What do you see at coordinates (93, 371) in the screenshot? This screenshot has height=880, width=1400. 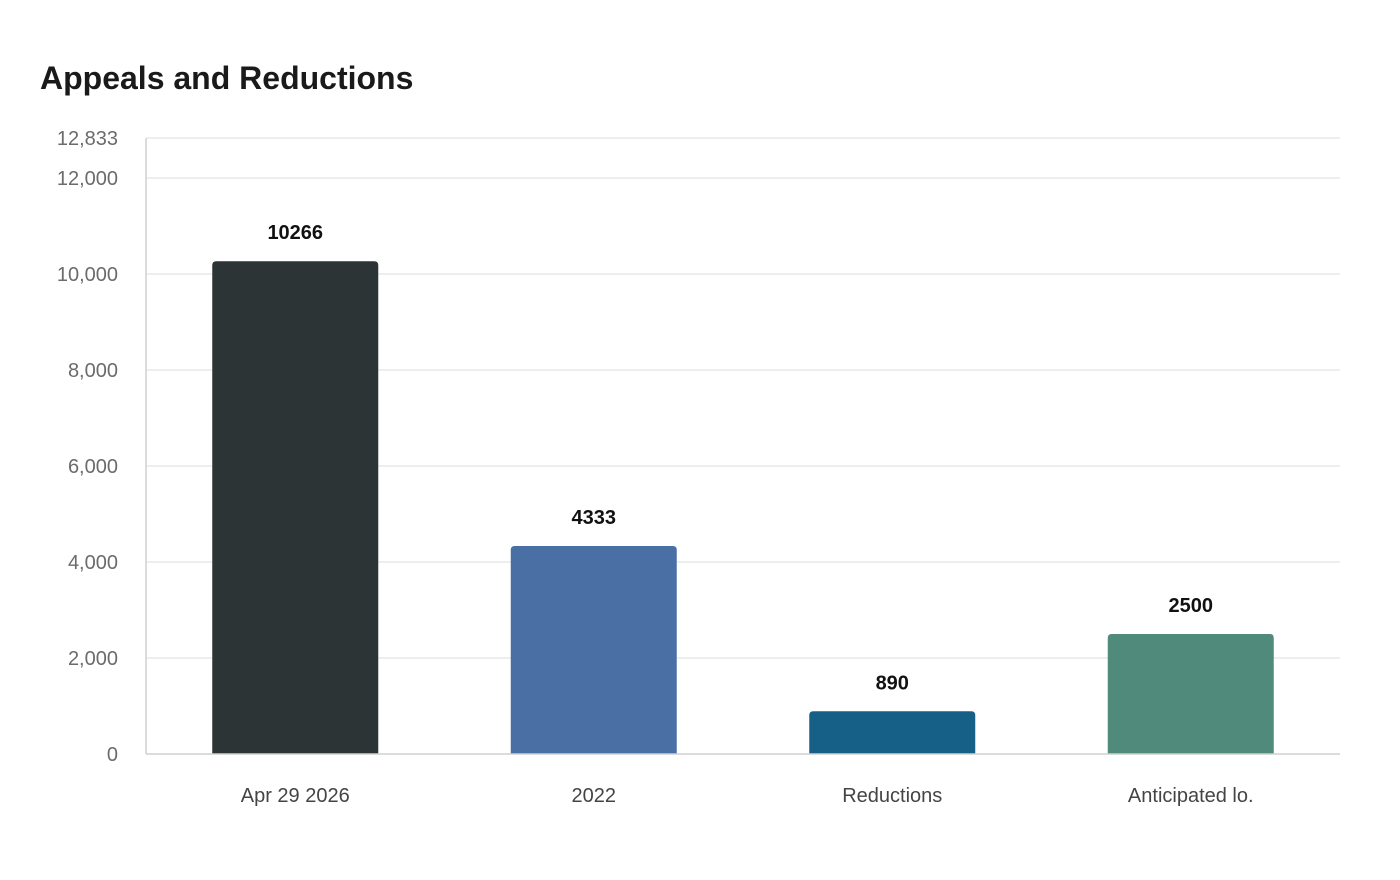 I see `y-tick-label: 8,000` at bounding box center [93, 371].